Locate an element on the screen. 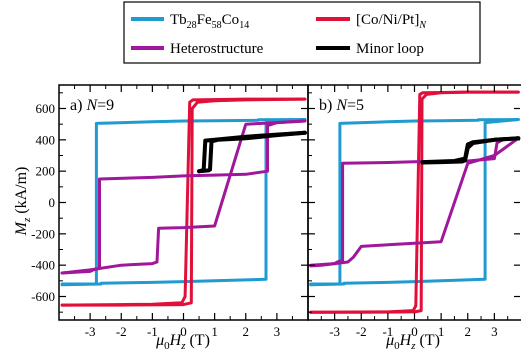 This screenshot has width=521, height=351. y-tick-label: -400 is located at coordinates (43, 265).